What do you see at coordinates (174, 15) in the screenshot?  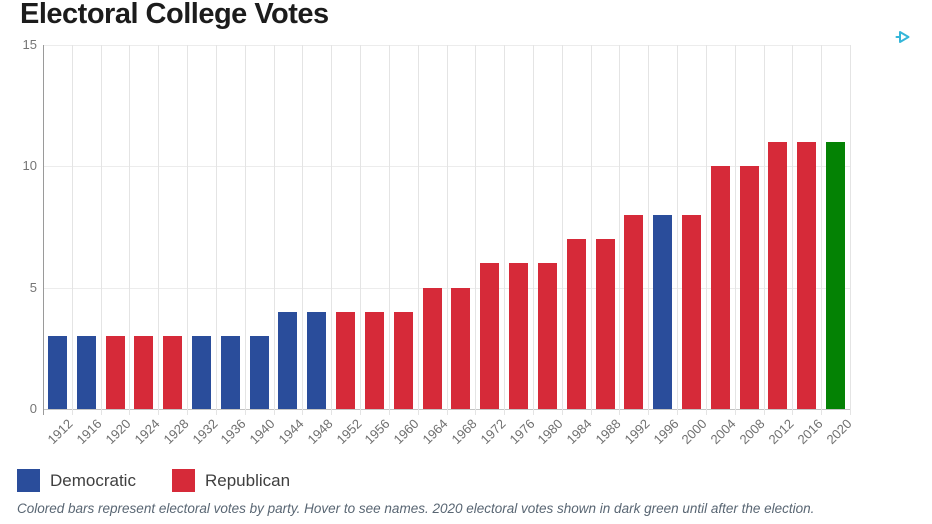 I see `page-title: Electoral College Votes` at bounding box center [174, 15].